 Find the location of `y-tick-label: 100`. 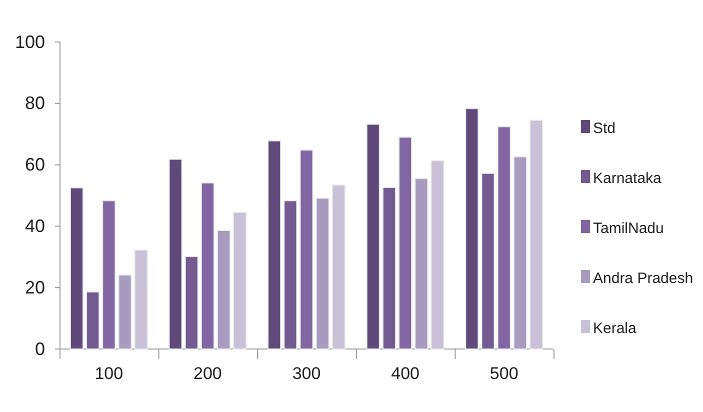

y-tick-label: 100 is located at coordinates (29, 42).